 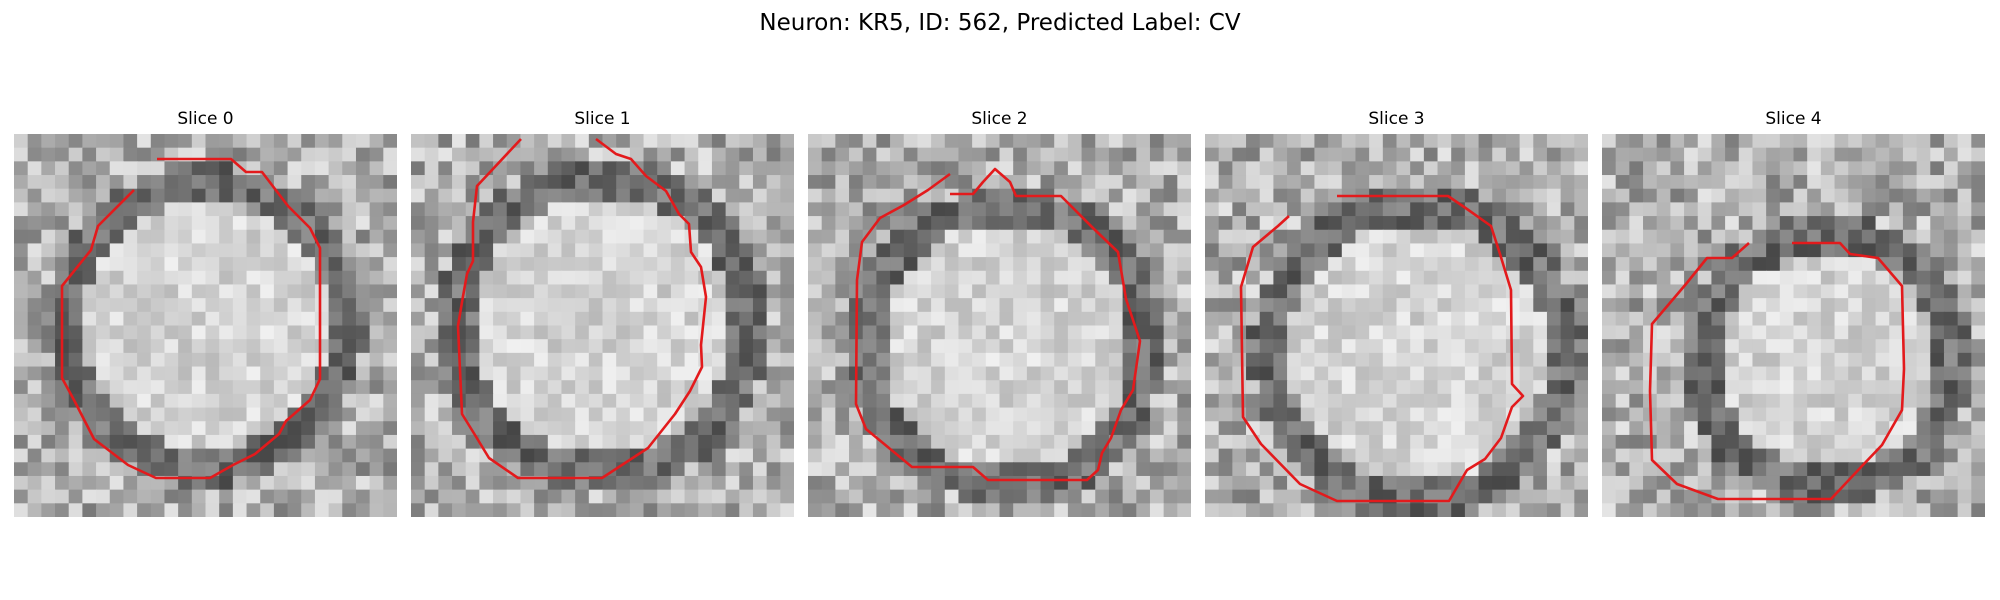 I want to click on slice-title: Slice 3, so click(x=1396, y=119).